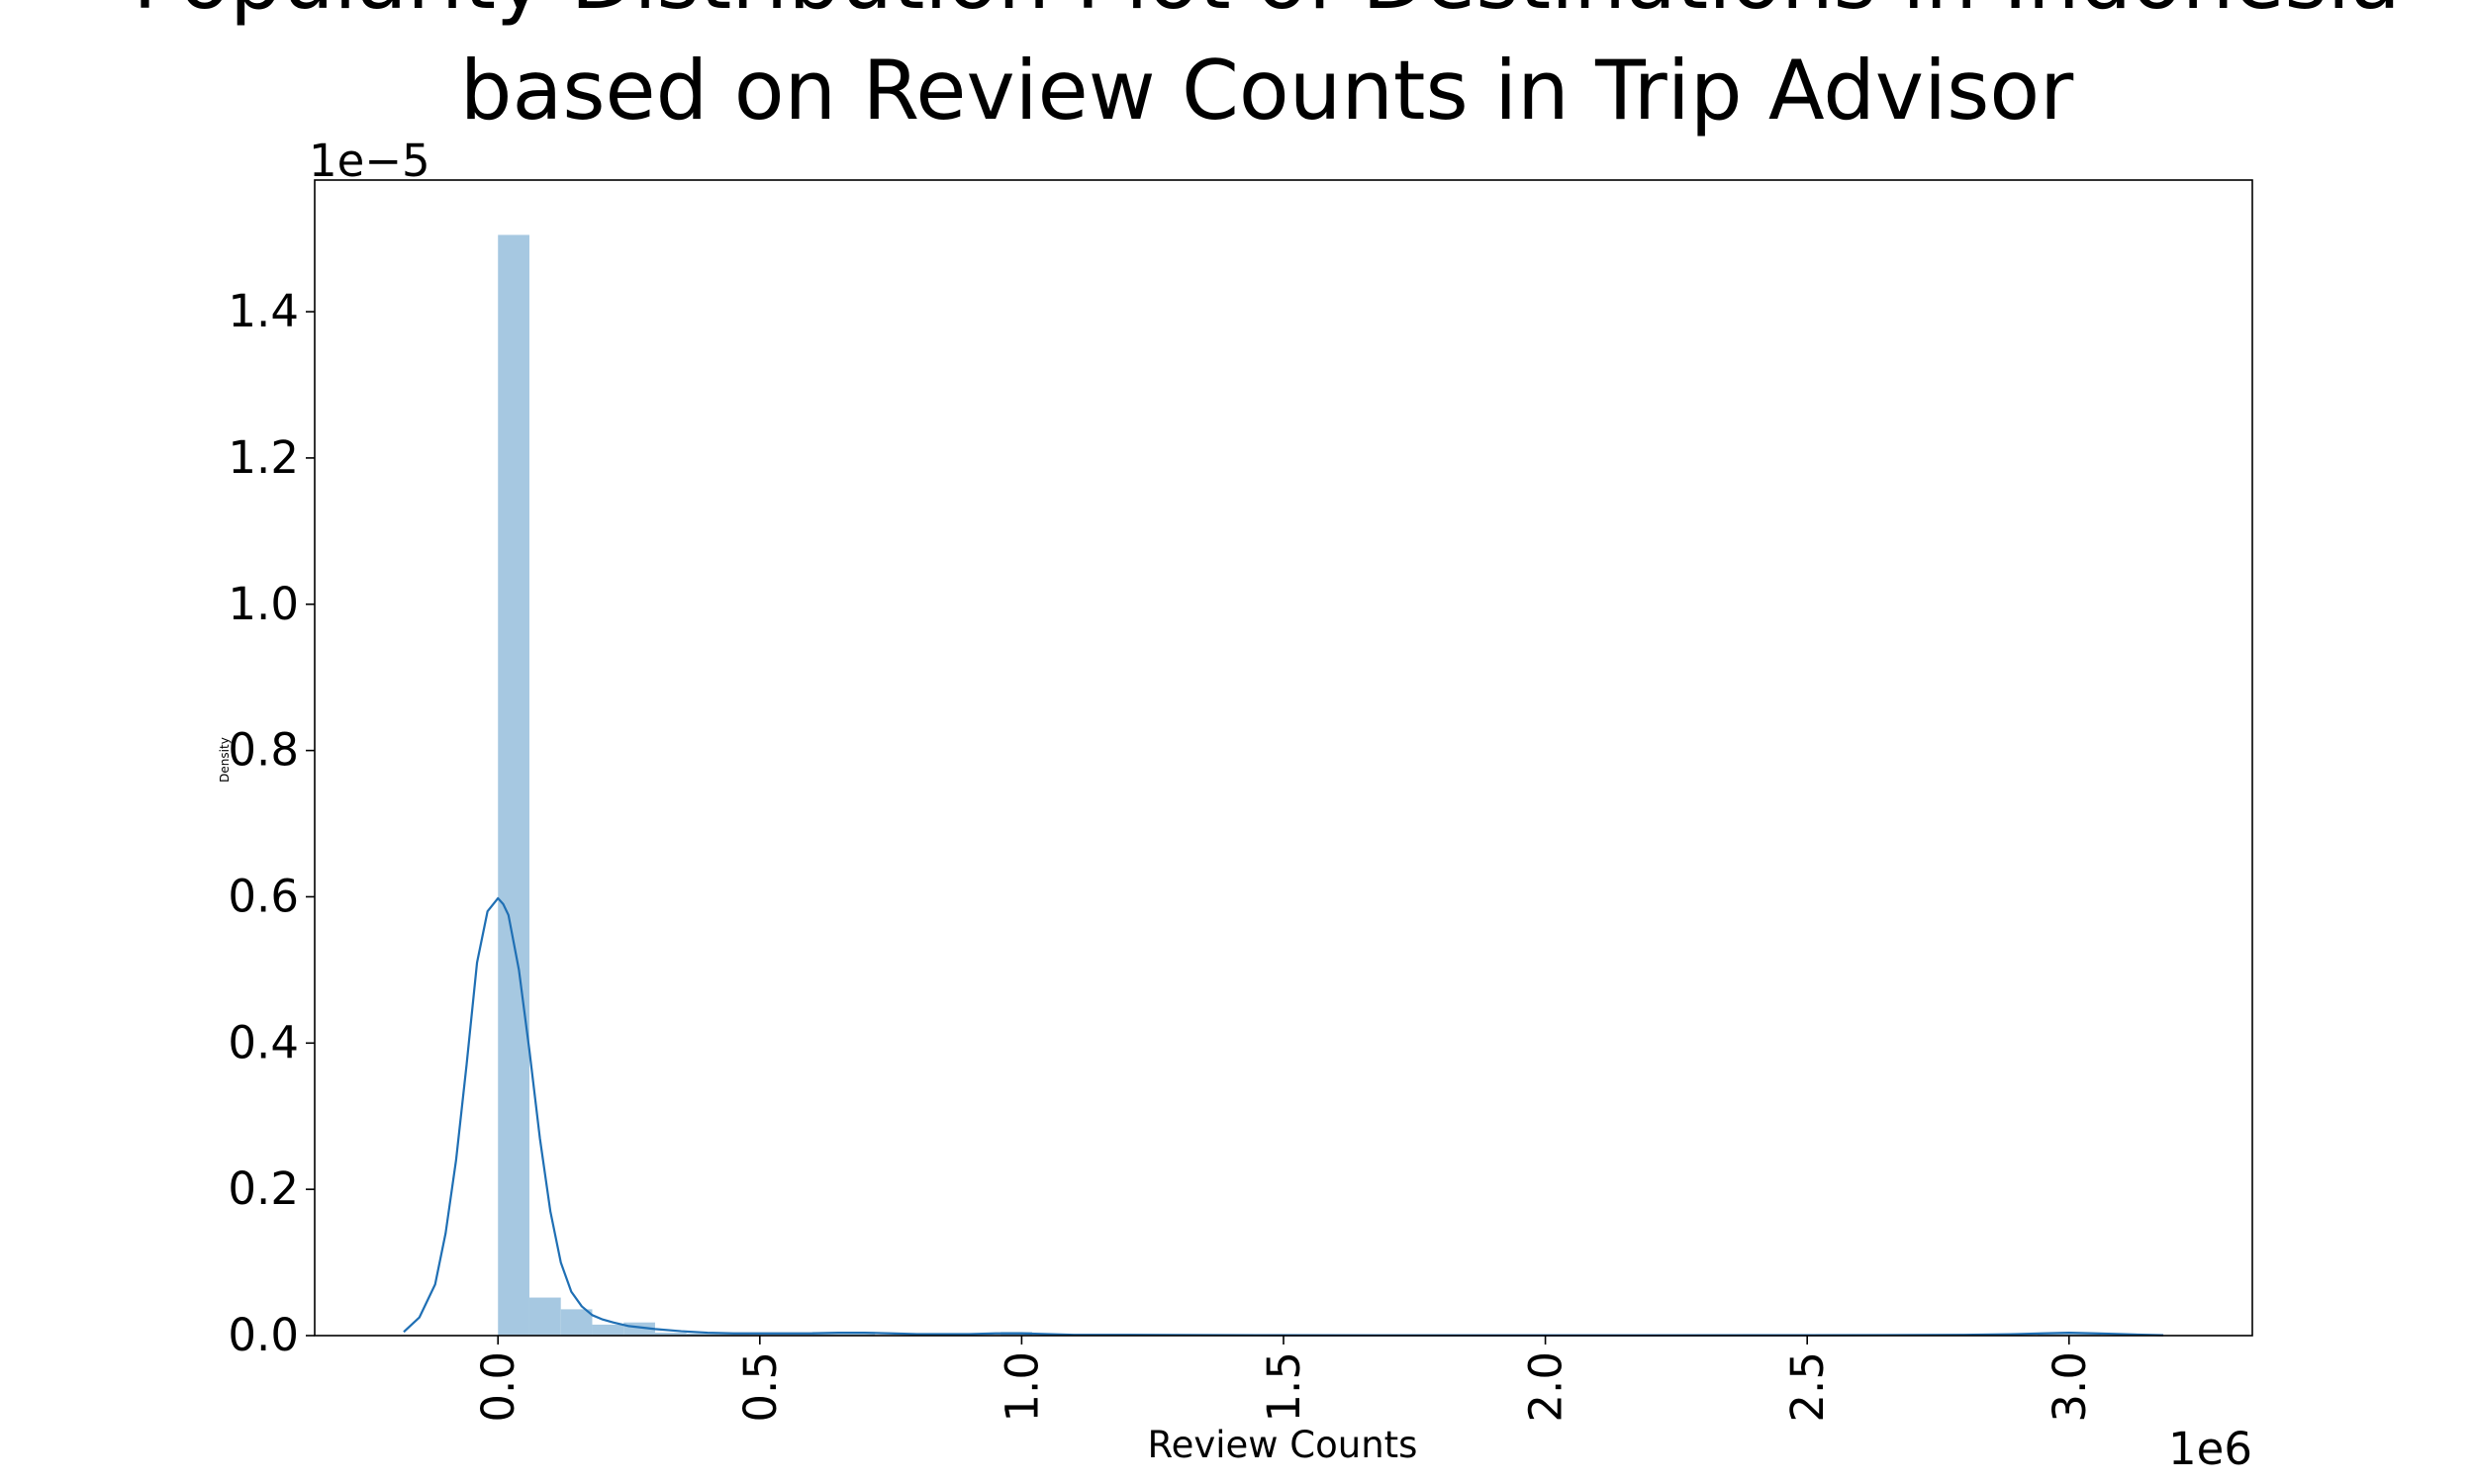 This screenshot has width=2474, height=1484. Describe the element at coordinates (1267, 91) in the screenshot. I see `chart-title-line-2: based on Review Counts in Trip Advisor` at that location.